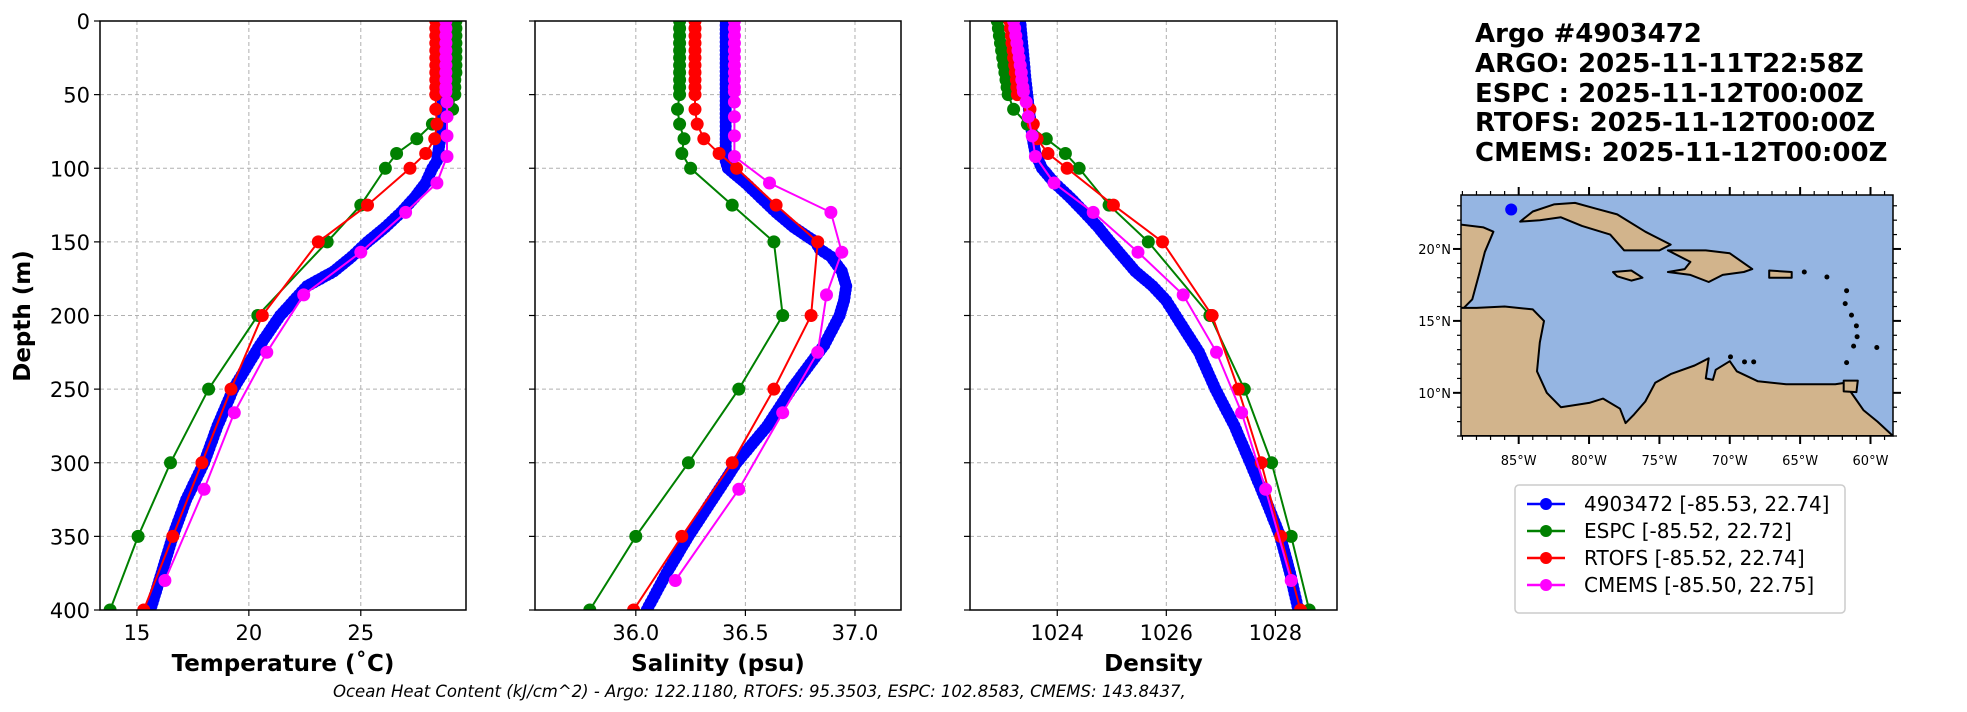 The width and height of the screenshot is (1967, 712). What do you see at coordinates (290, 315) in the screenshot?
I see `series-rtofs` at bounding box center [290, 315].